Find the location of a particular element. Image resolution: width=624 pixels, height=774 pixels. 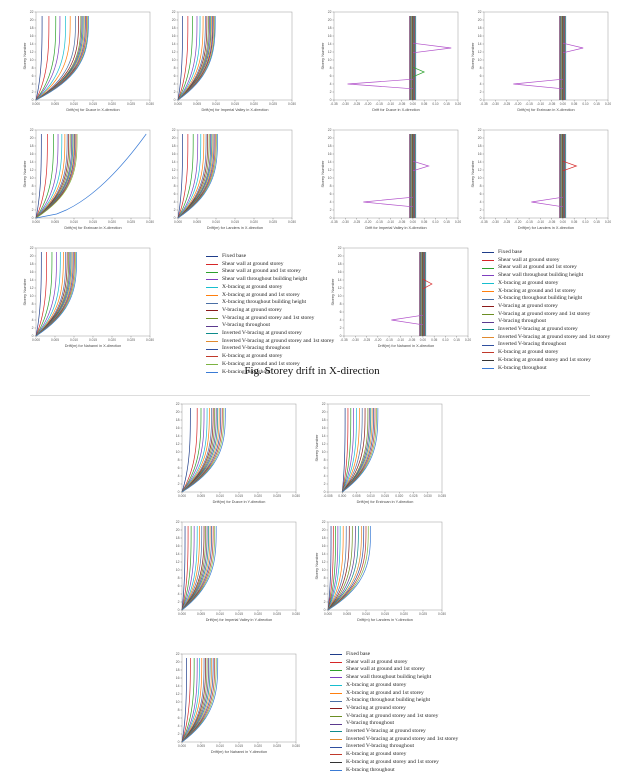

x-tick-label: 0.000 is located at coordinates (178, 222).